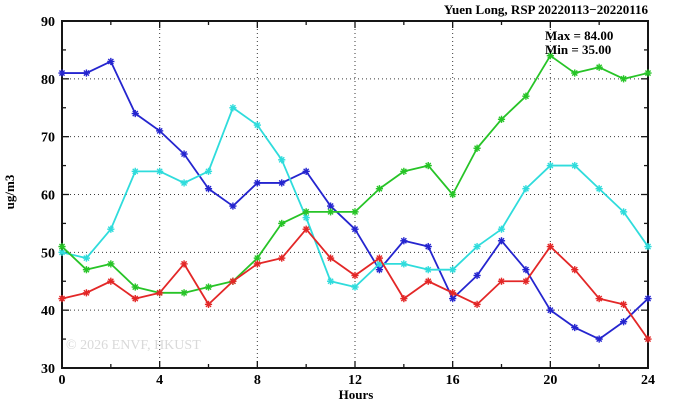  I want to click on legend-max-label: Max = 84.00, so click(579, 35).